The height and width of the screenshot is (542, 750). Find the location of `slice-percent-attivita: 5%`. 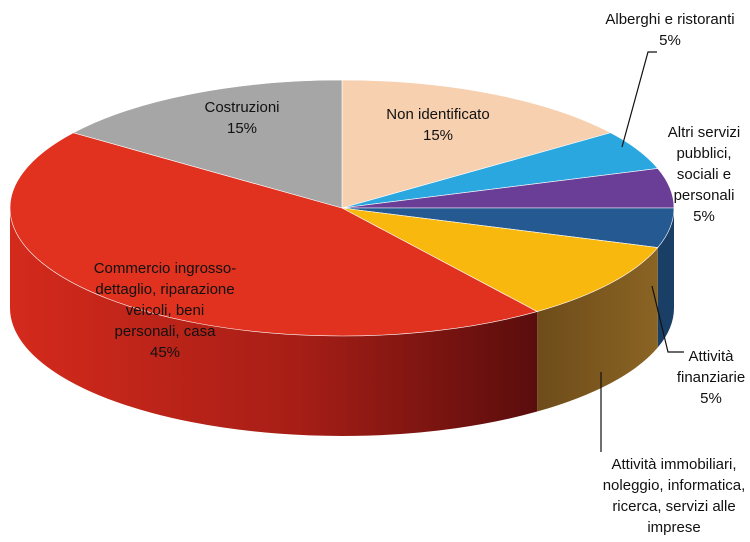

slice-percent-attivita: 5% is located at coordinates (711, 398).